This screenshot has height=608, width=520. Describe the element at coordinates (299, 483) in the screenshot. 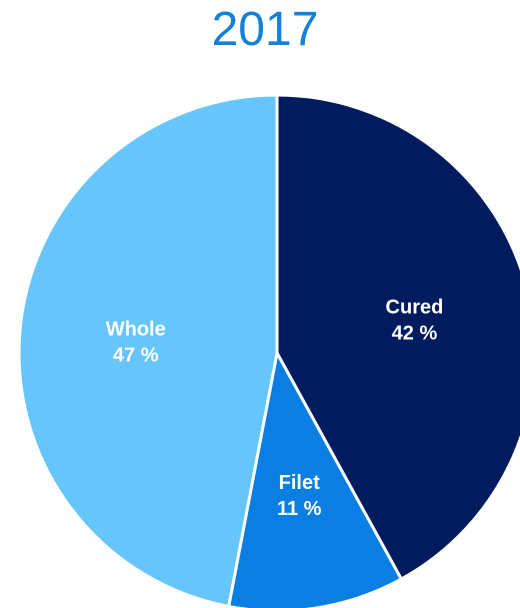

I see `slice-label-filet: Filet` at that location.